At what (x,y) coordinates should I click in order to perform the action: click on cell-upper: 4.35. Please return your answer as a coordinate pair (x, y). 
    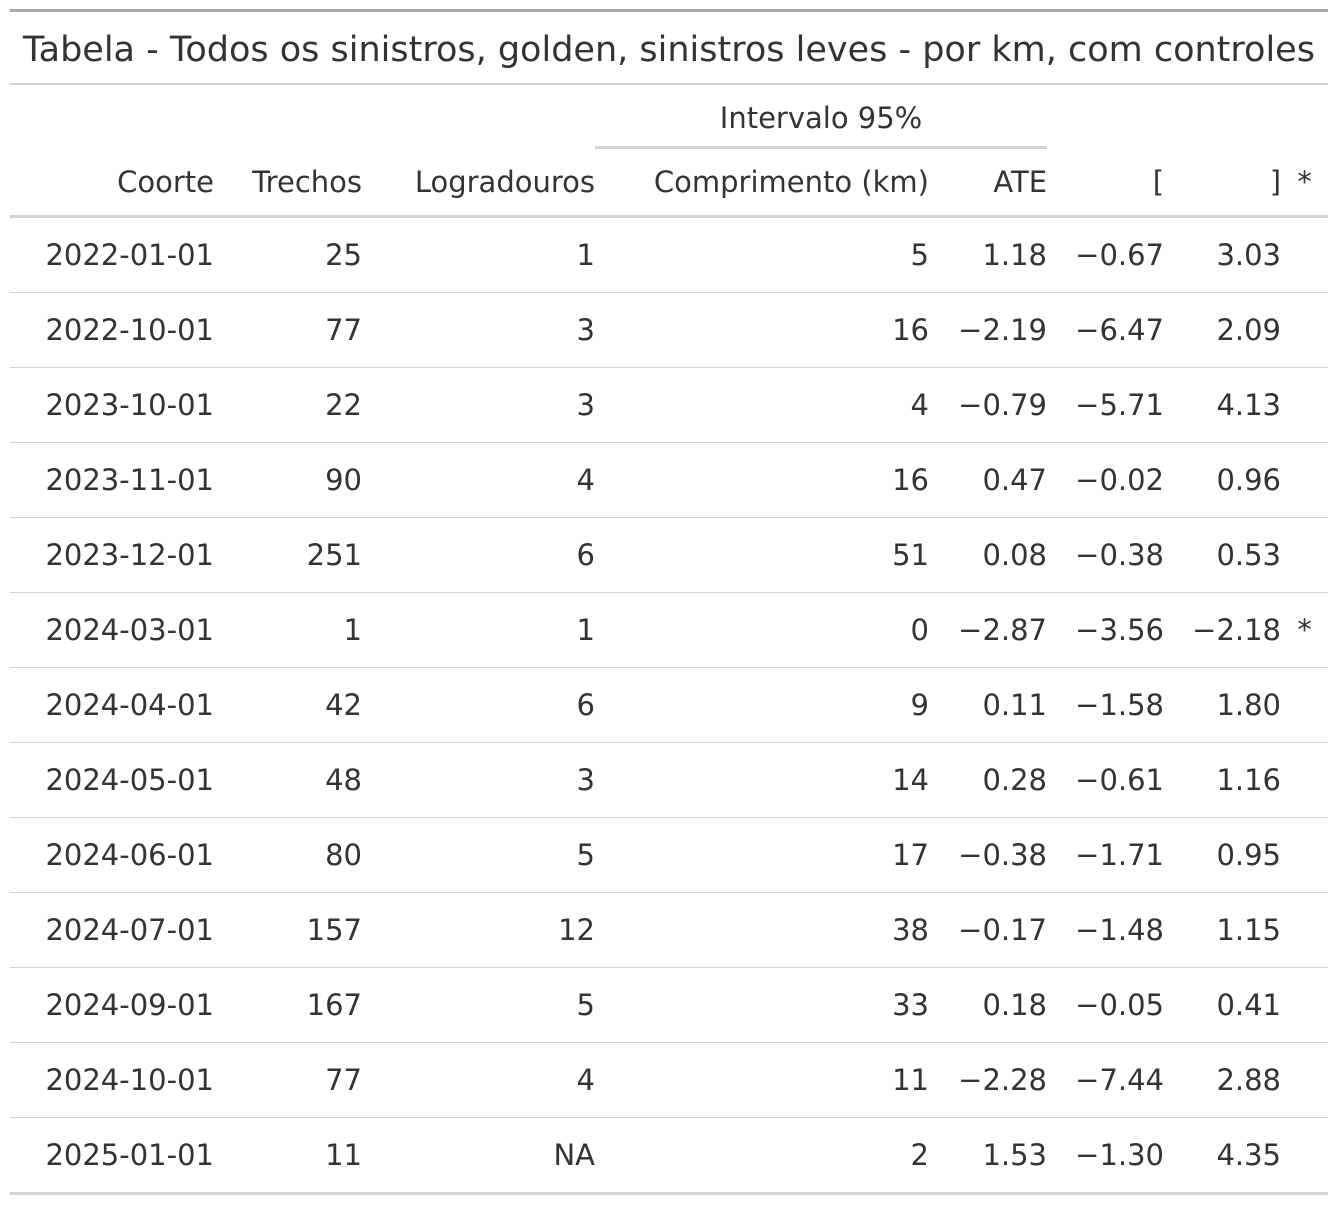
    Looking at the image, I should click on (1223, 1156).